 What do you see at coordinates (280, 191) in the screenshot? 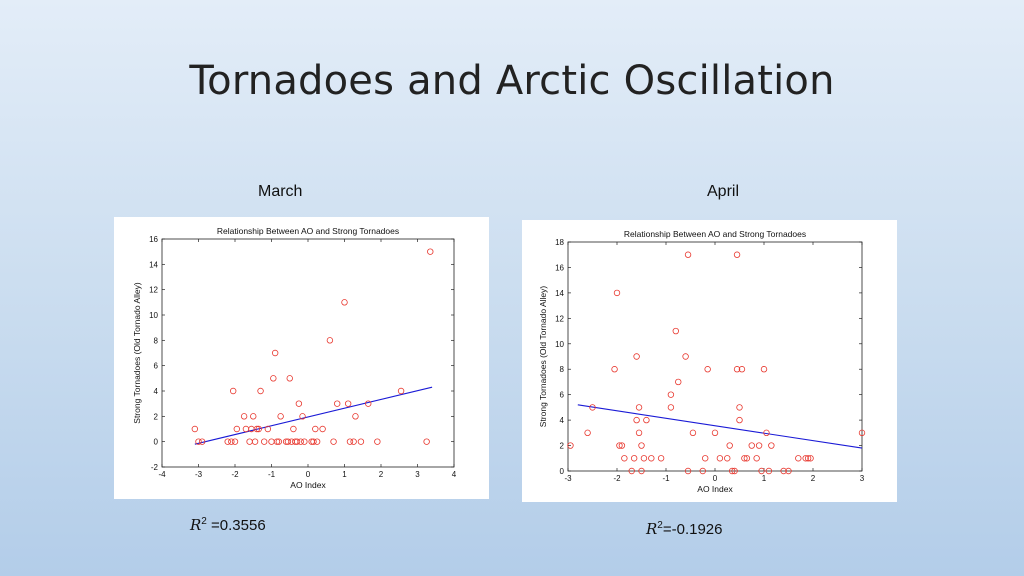
I see `march-label: March` at bounding box center [280, 191].